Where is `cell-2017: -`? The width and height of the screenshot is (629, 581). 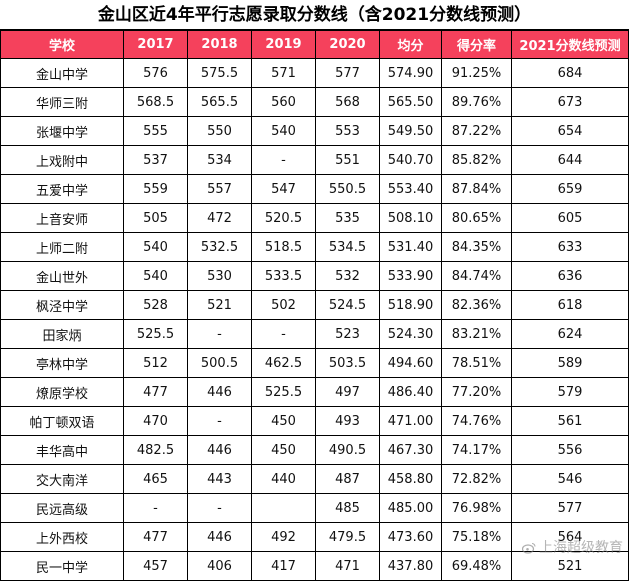 cell-2017: - is located at coordinates (155, 508).